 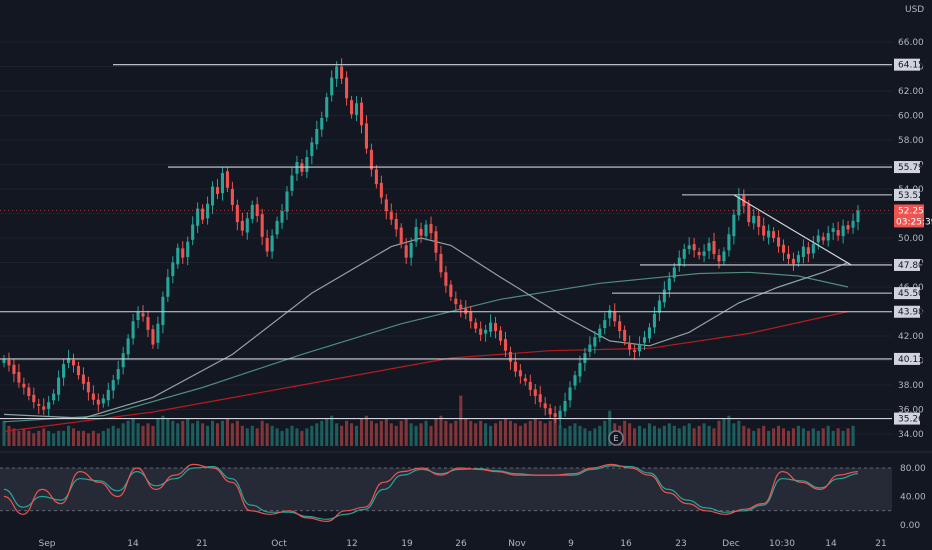 I want to click on trend-lines, so click(x=792, y=230).